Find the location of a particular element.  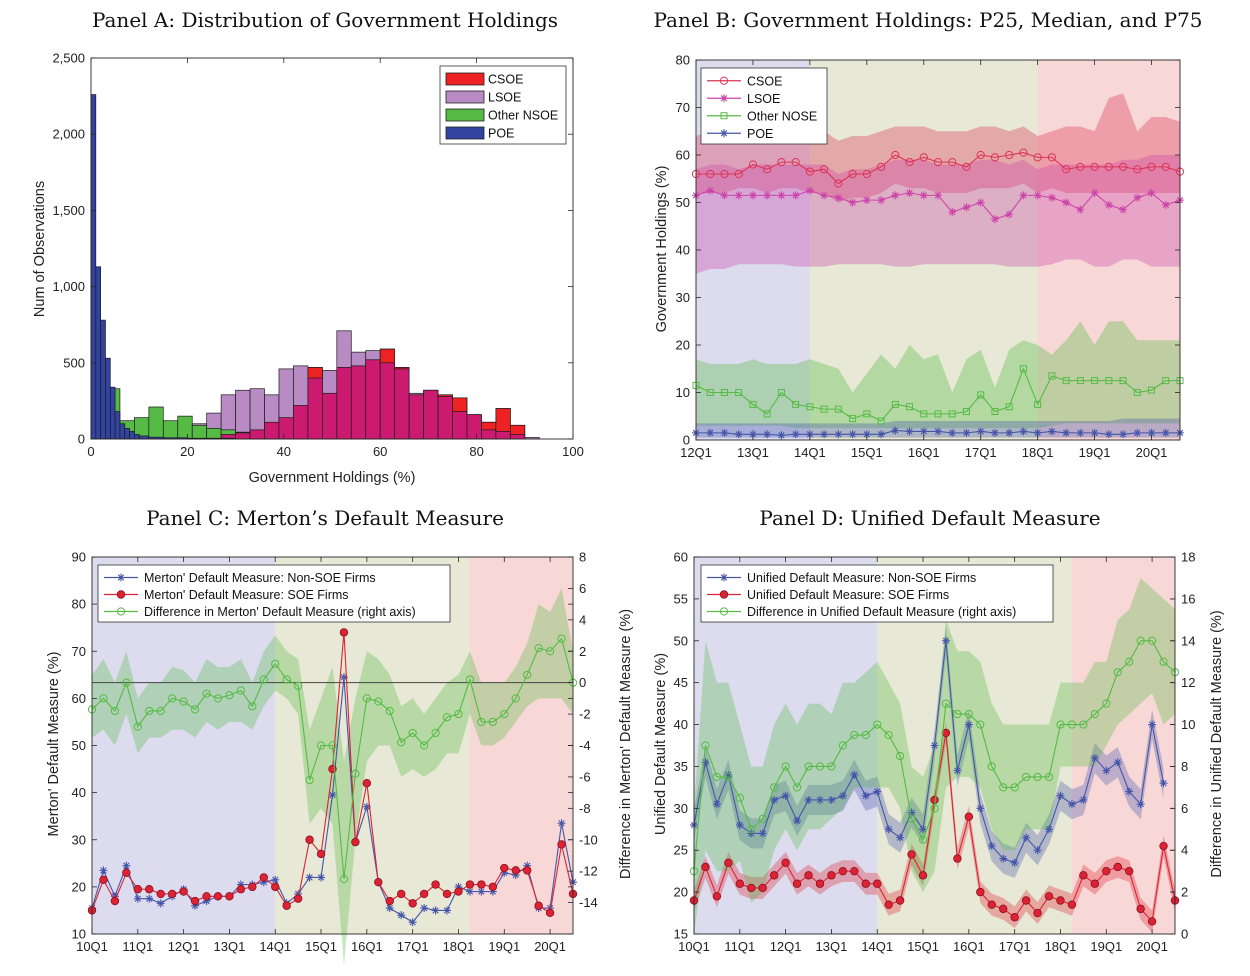

panel-b-regime-shading is located at coordinates (923, 250).